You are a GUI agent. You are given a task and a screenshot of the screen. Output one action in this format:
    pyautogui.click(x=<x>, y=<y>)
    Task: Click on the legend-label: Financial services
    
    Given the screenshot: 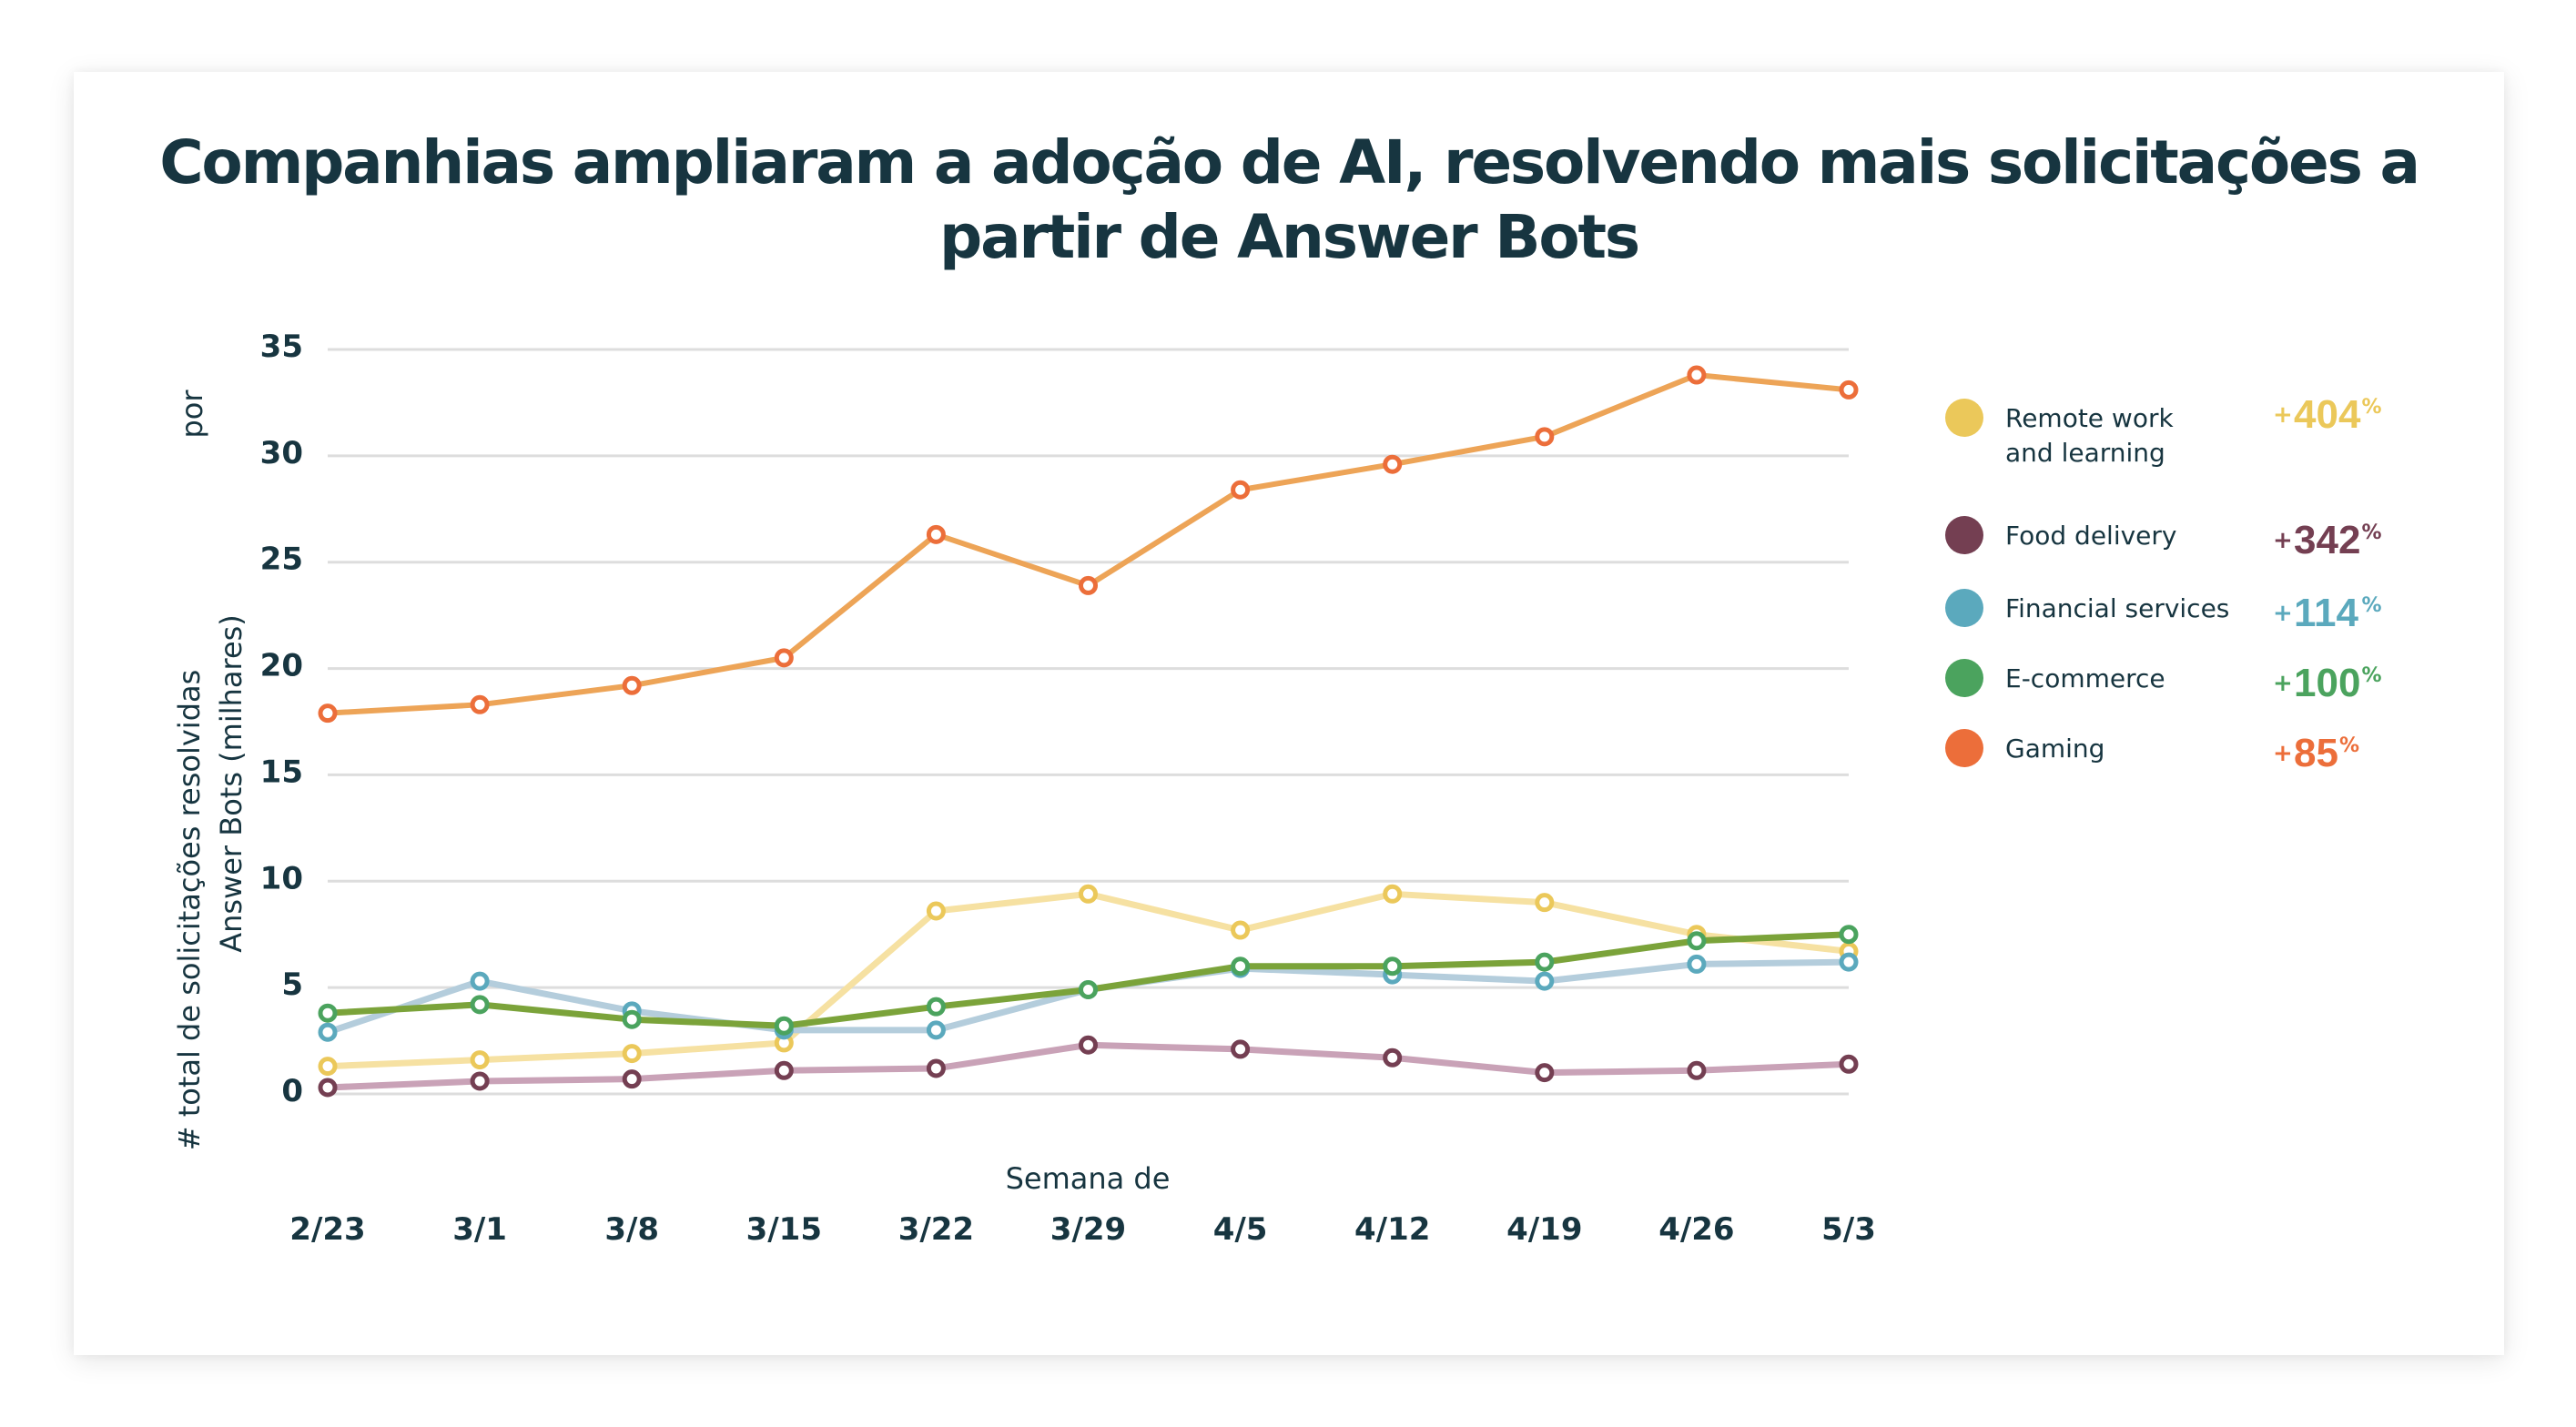 What is the action you would take?
    pyautogui.click(x=2117, y=608)
    